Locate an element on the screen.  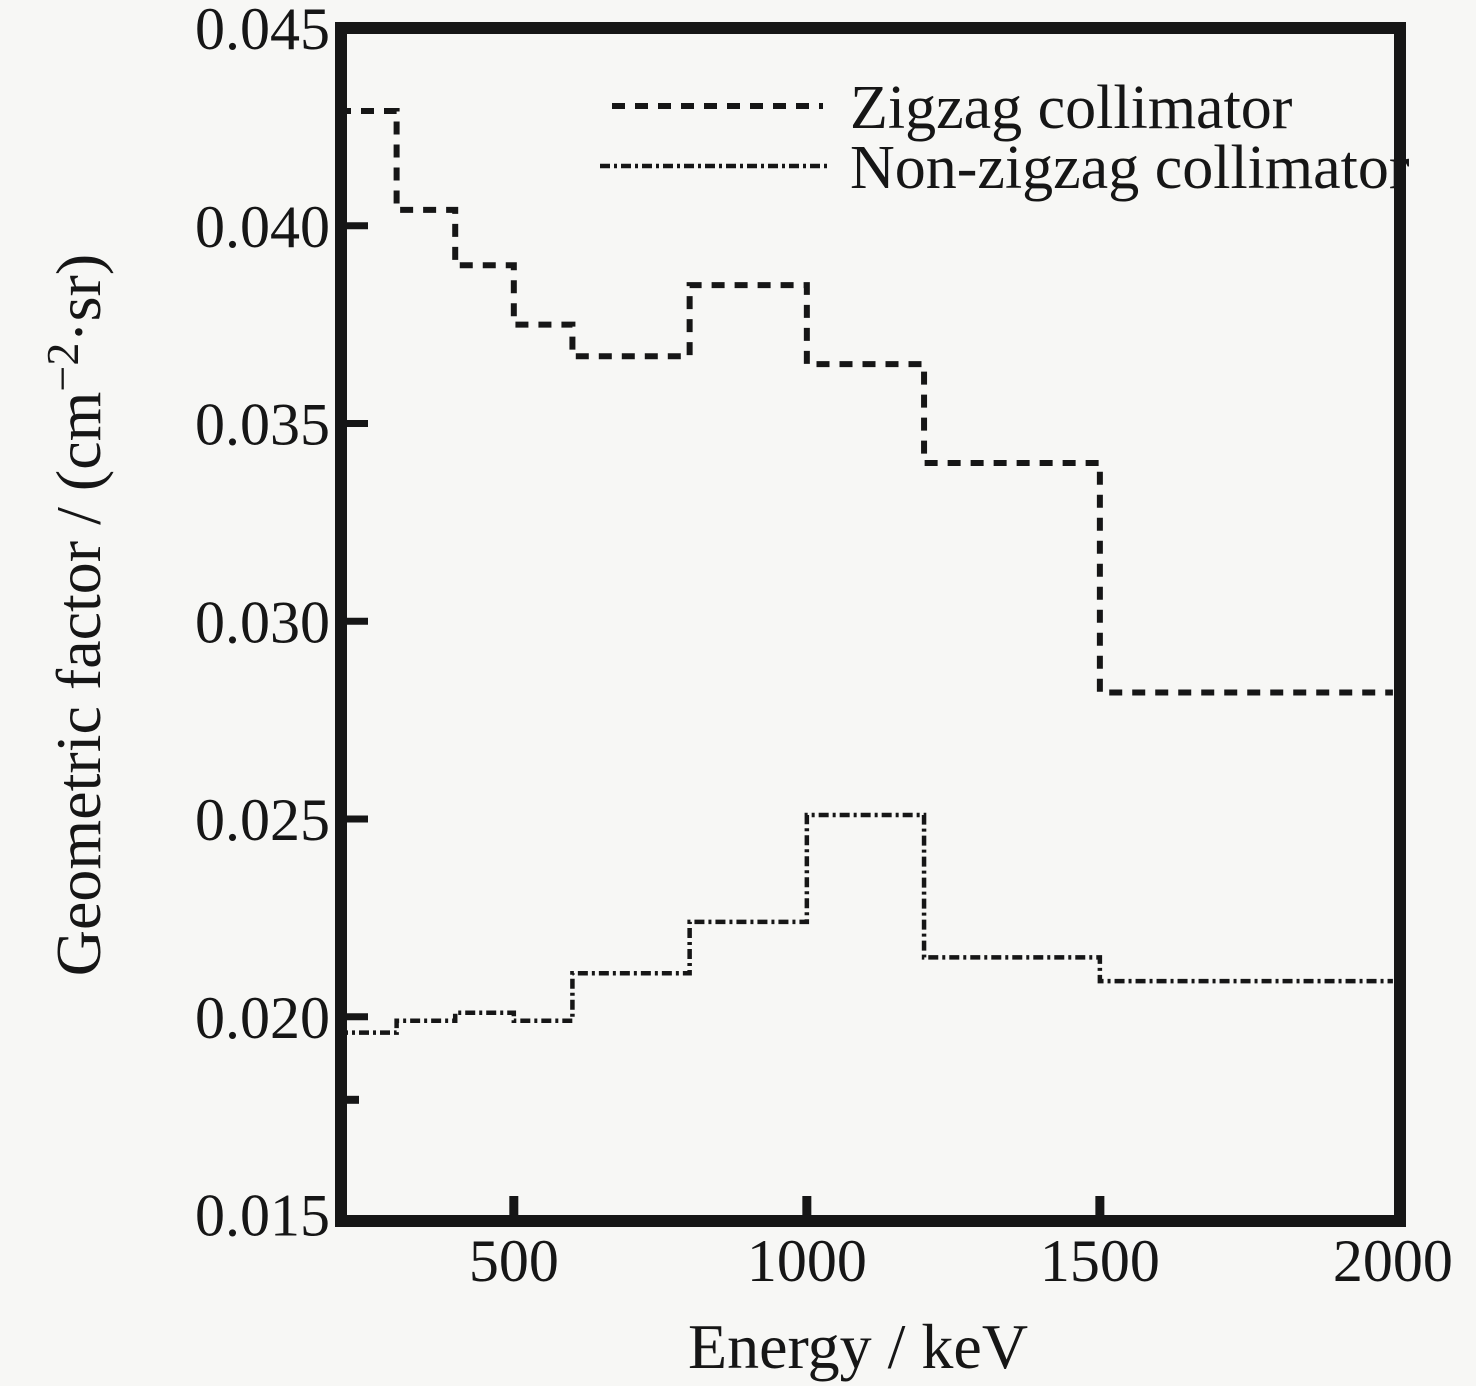
y-axis-title: Geometric factor / (cm−2·sr) is located at coordinates (75, 615).